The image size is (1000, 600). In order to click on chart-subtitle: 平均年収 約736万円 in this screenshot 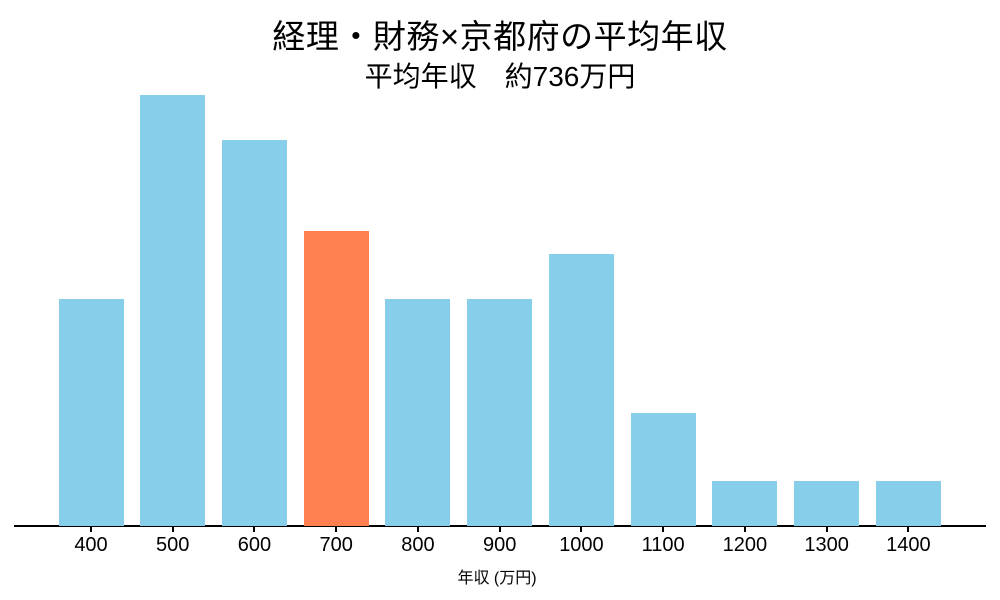, I will do `click(500, 76)`.